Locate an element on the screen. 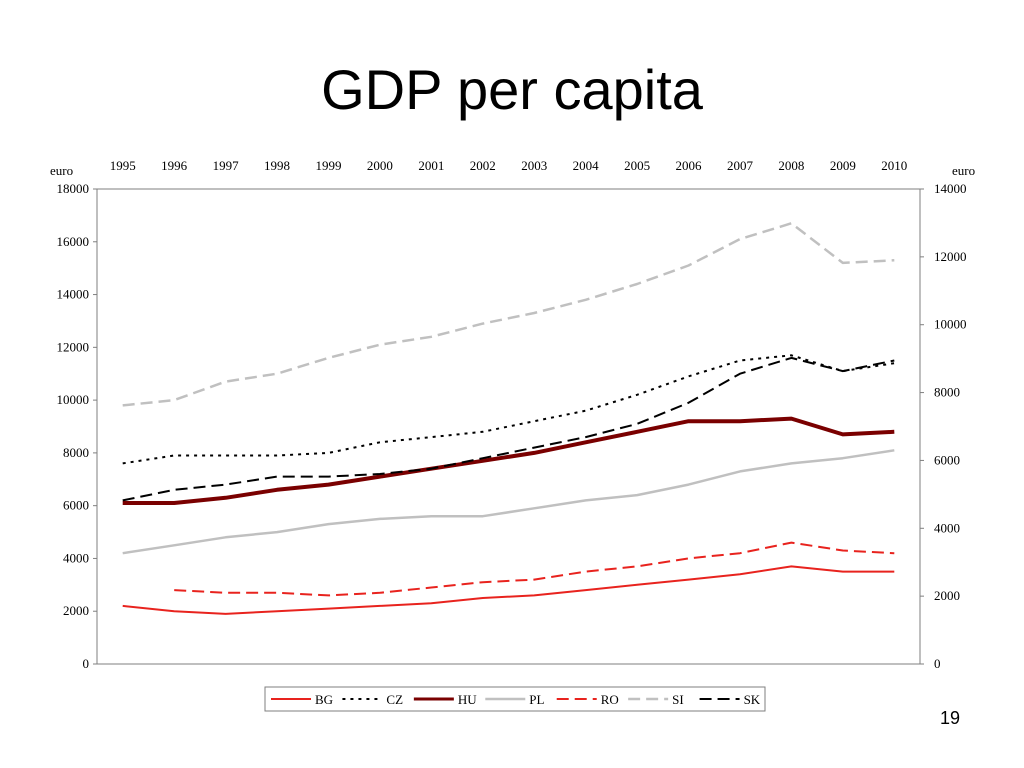 The image size is (1024, 768). x-tick-label: 2006 is located at coordinates (689, 165).